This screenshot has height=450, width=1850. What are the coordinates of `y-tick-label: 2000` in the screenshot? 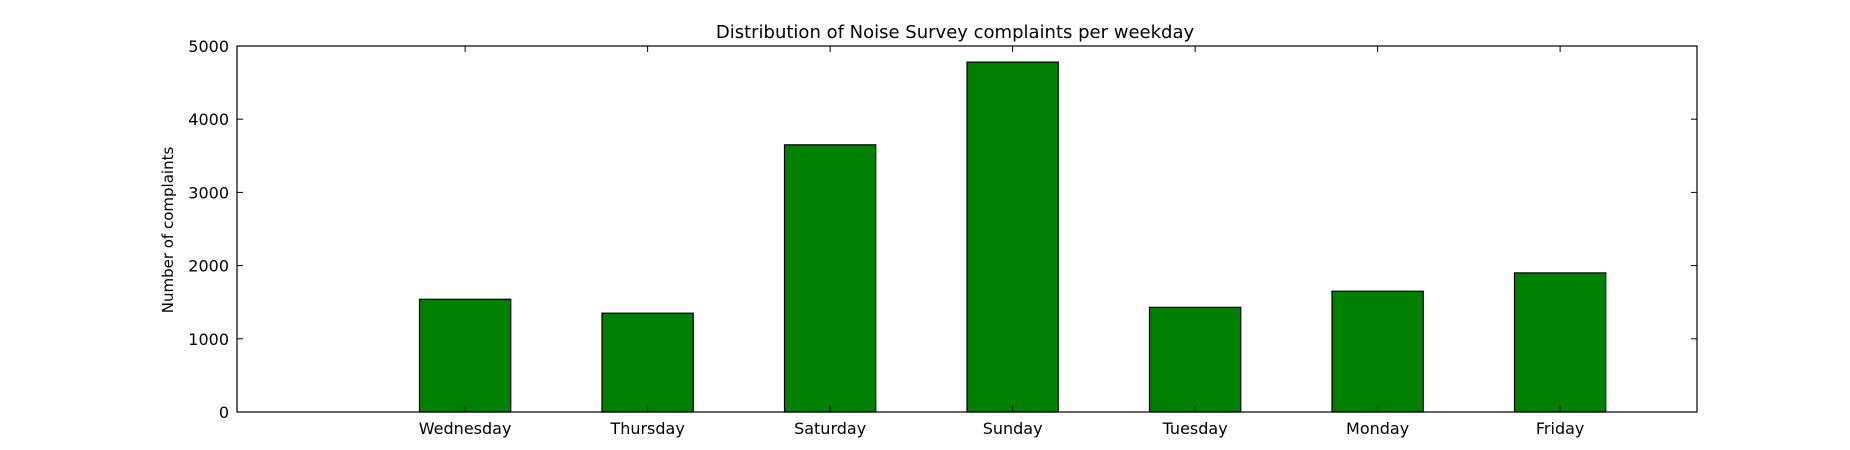 It's located at (208, 266).